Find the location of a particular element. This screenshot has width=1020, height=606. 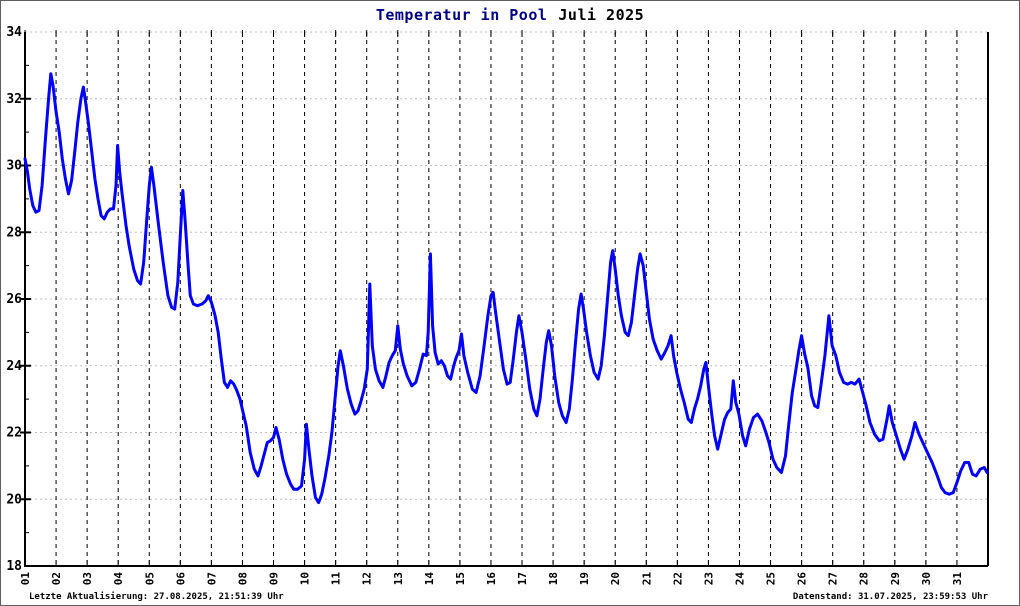

x-tick-label: 04 is located at coordinates (118, 579).